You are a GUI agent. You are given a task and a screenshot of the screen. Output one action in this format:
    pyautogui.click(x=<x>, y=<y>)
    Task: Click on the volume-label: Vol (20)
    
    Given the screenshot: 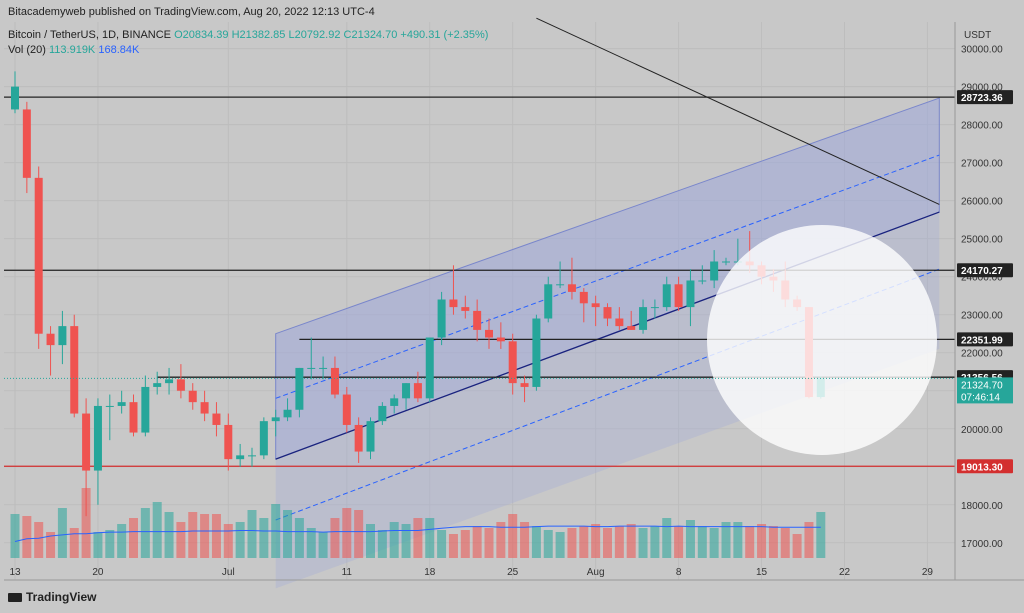 What is the action you would take?
    pyautogui.click(x=27, y=50)
    